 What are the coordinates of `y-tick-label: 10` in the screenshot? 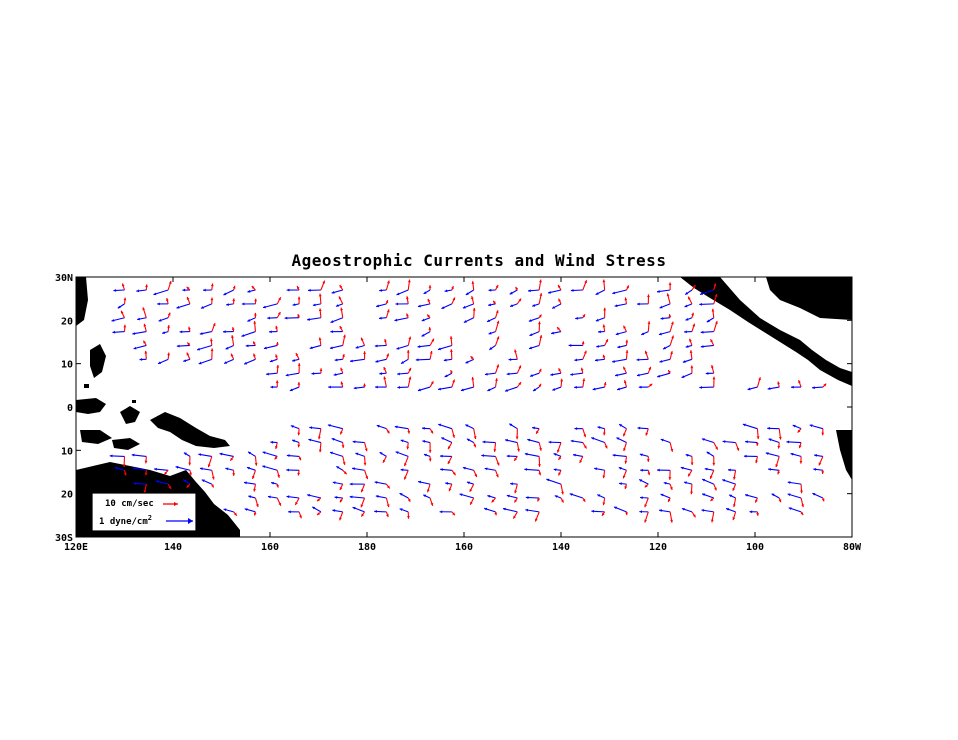 It's located at (67, 365).